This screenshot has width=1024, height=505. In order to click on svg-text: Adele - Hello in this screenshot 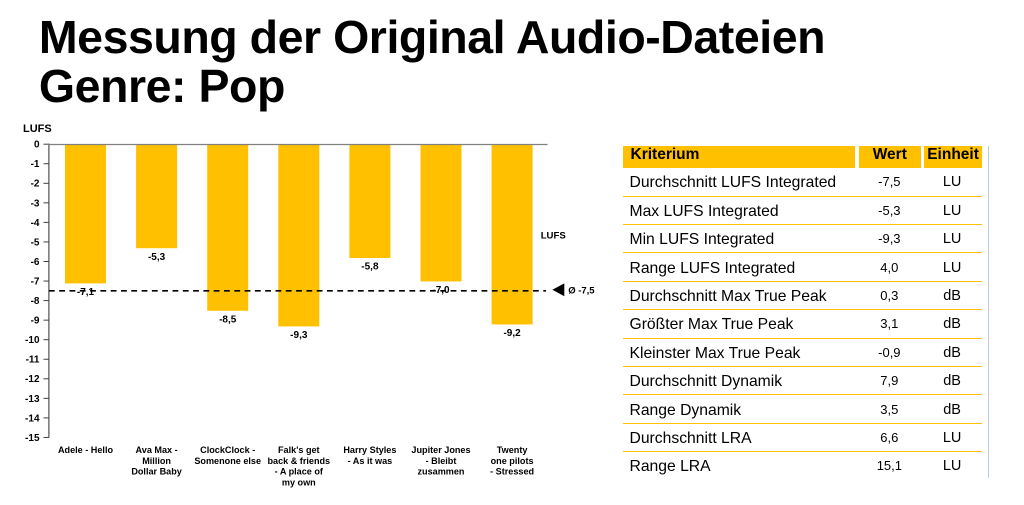, I will do `click(86, 450)`.